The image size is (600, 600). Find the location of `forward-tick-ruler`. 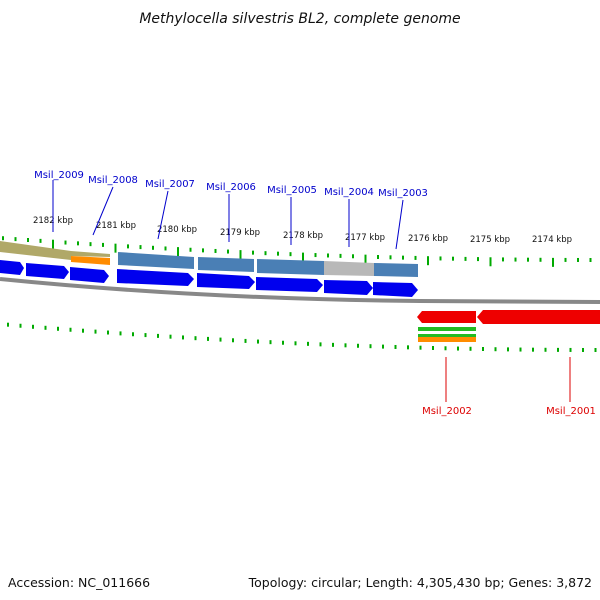

forward-tick-ruler is located at coordinates (297, 251).